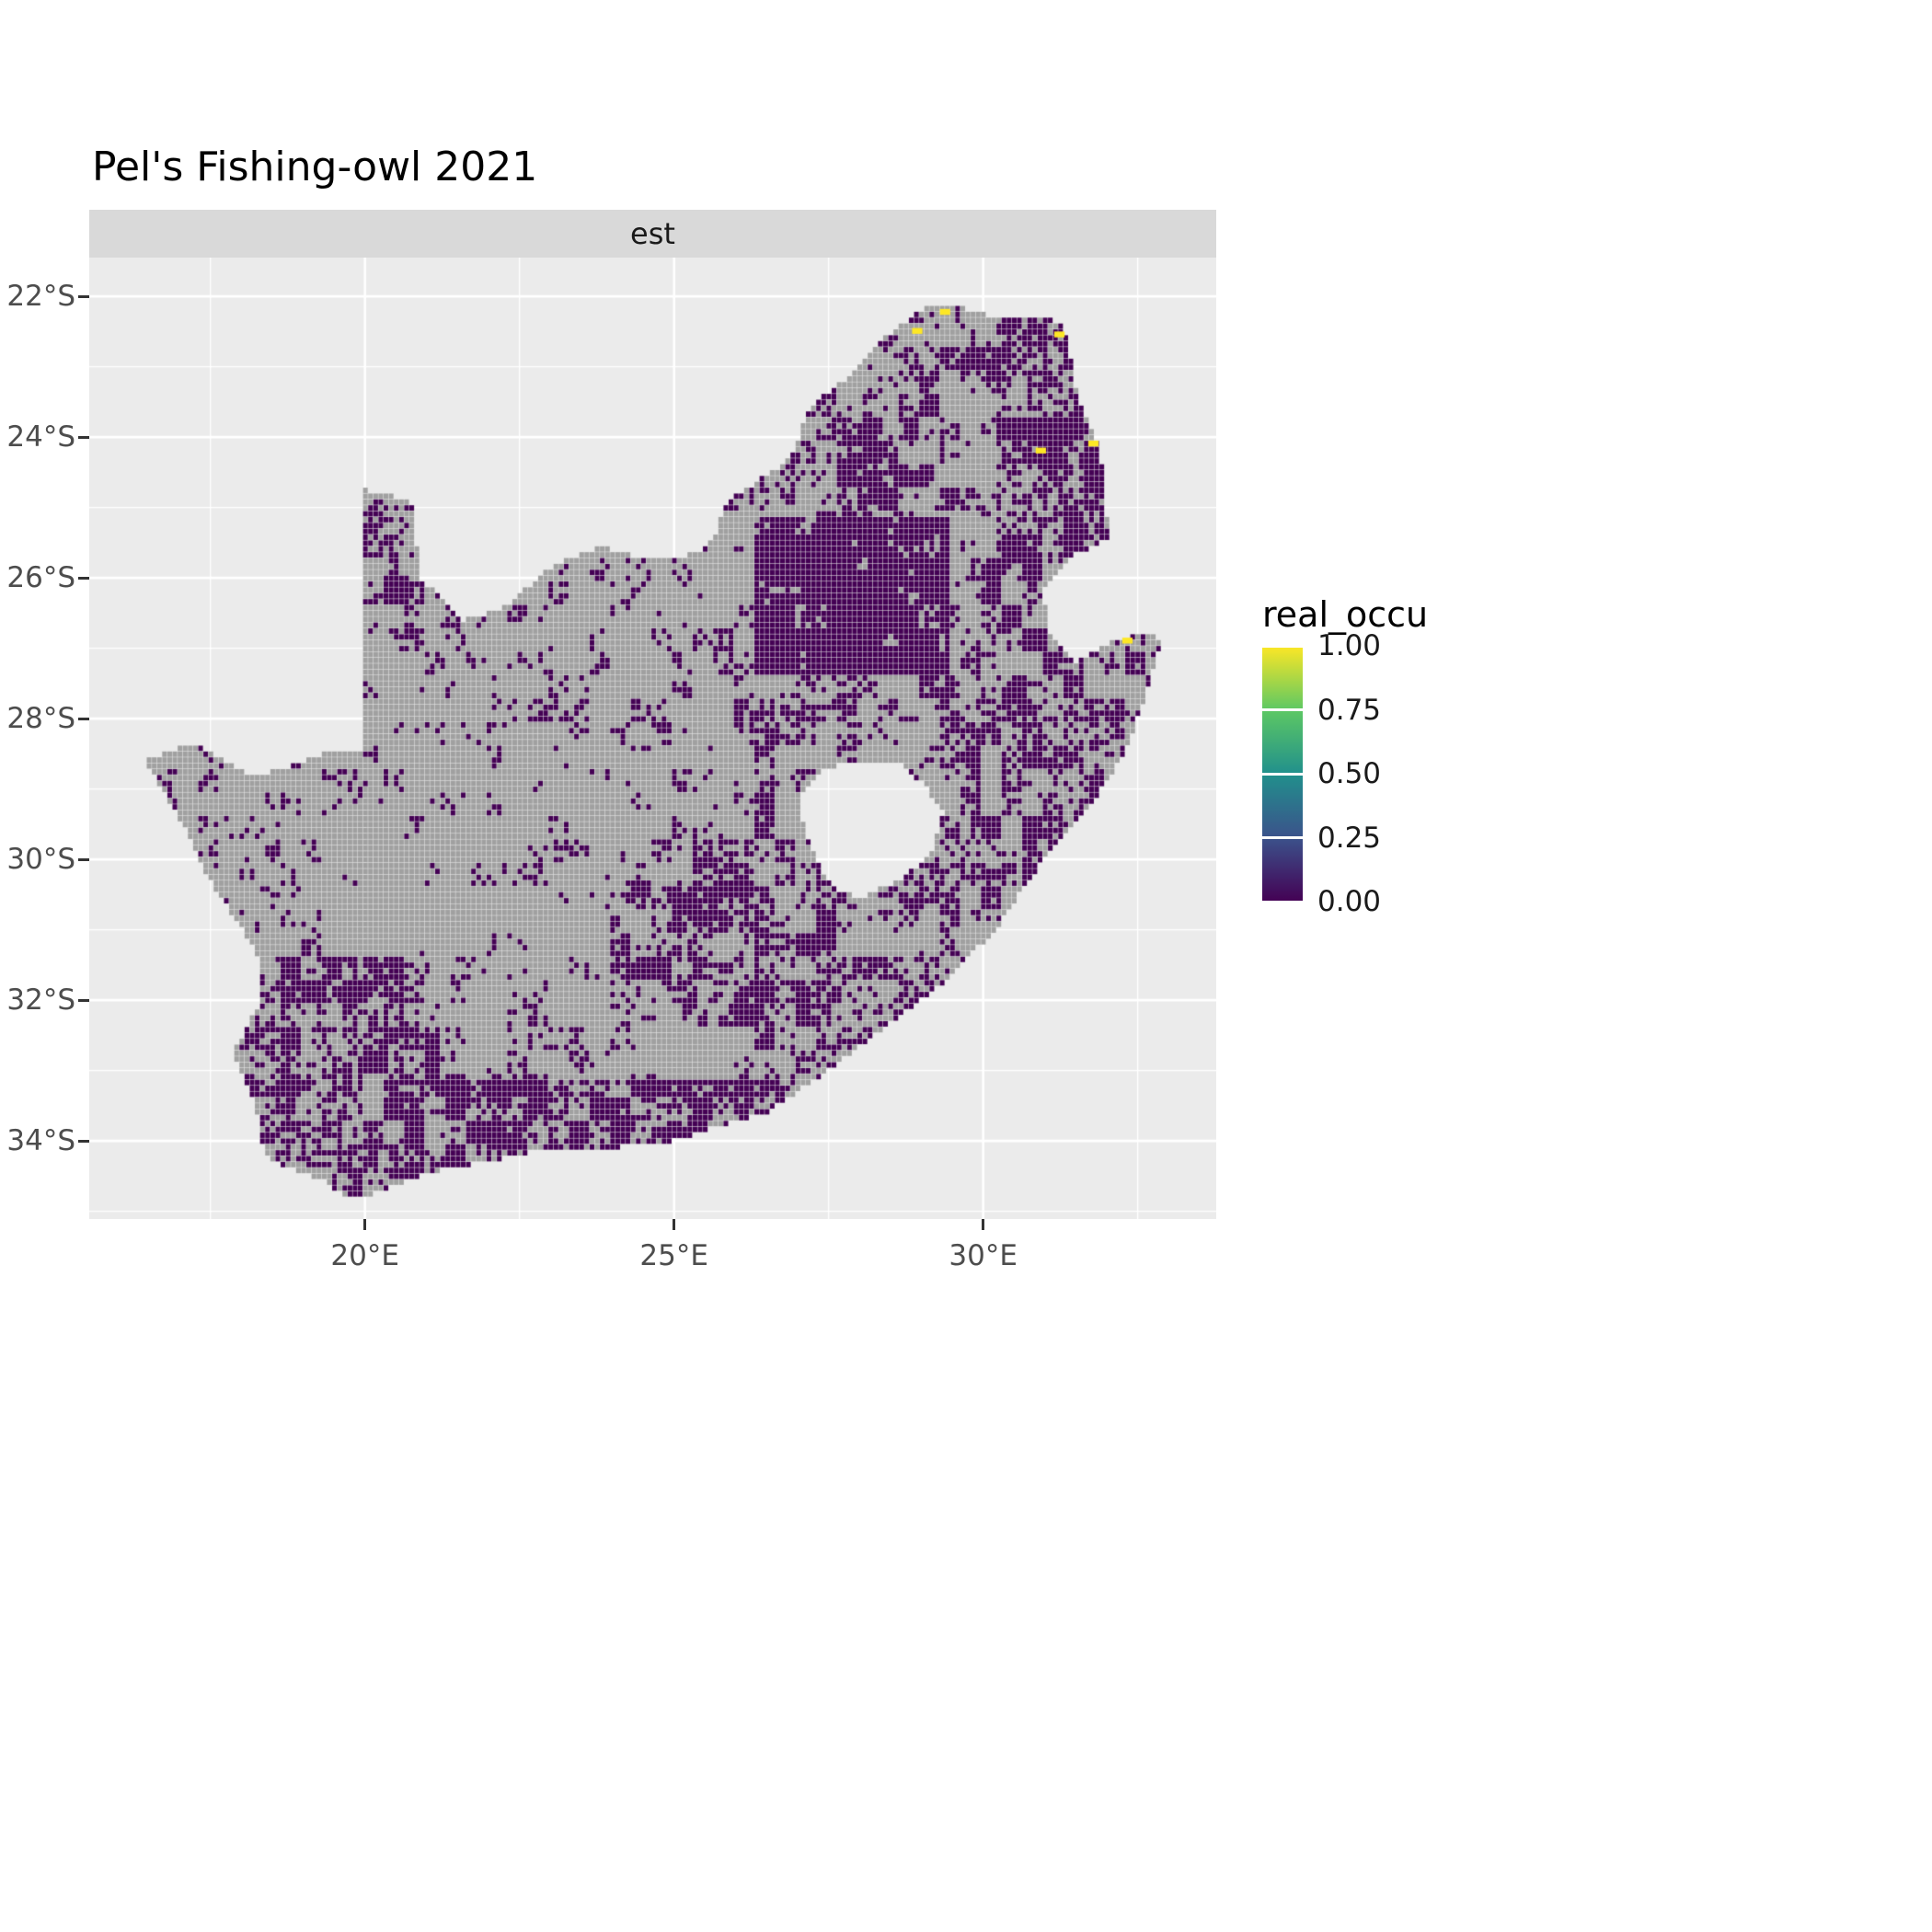 The height and width of the screenshot is (1932, 1932). I want to click on x-axis-tick-label: 30°E, so click(983, 1255).